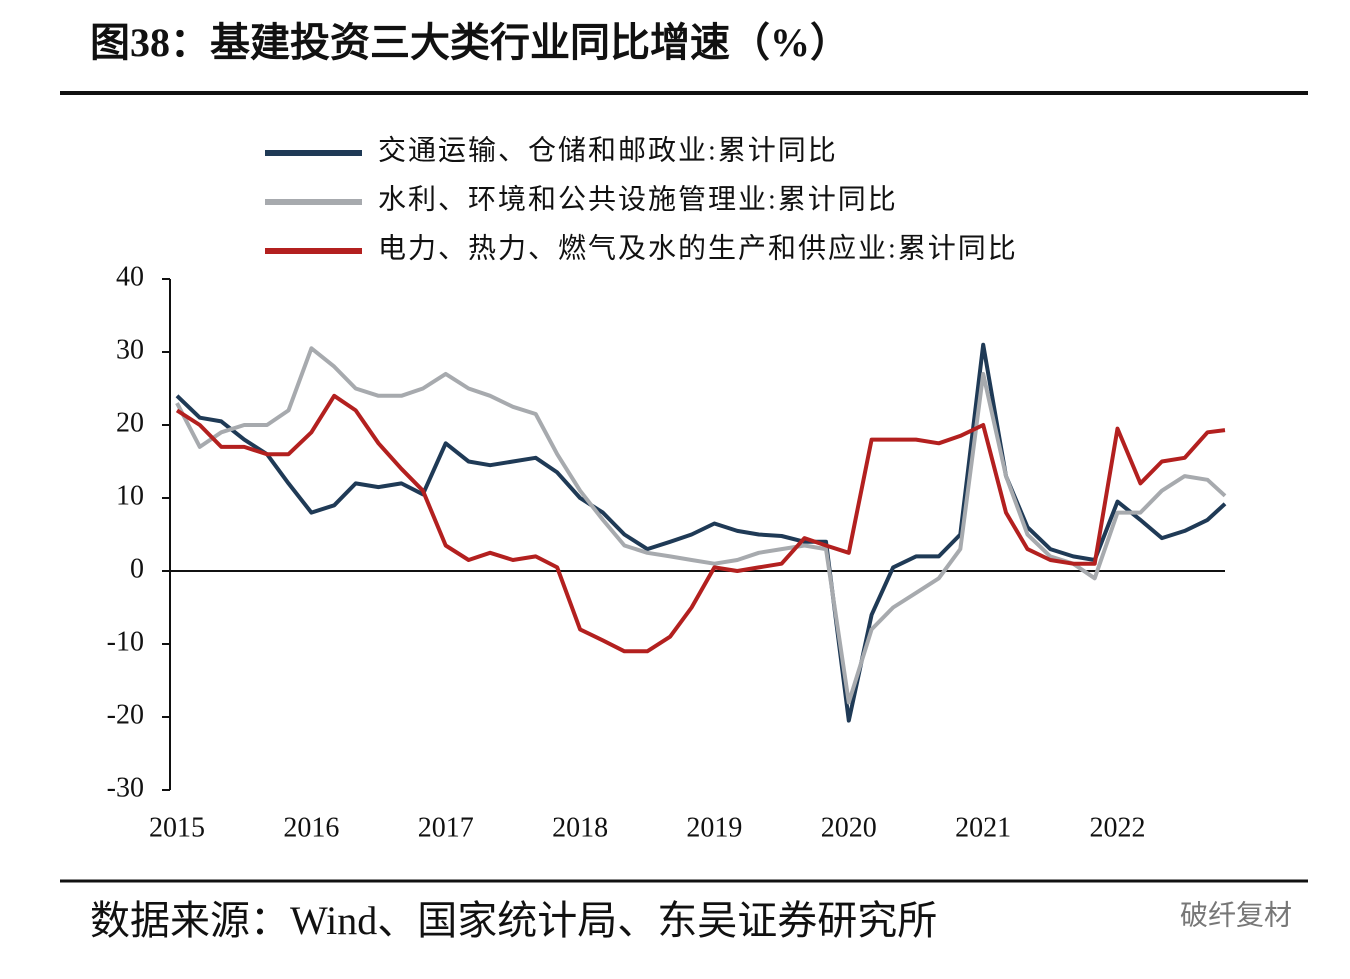 This screenshot has width=1350, height=979. Describe the element at coordinates (130, 495) in the screenshot. I see `y-tick-label: 10` at that location.